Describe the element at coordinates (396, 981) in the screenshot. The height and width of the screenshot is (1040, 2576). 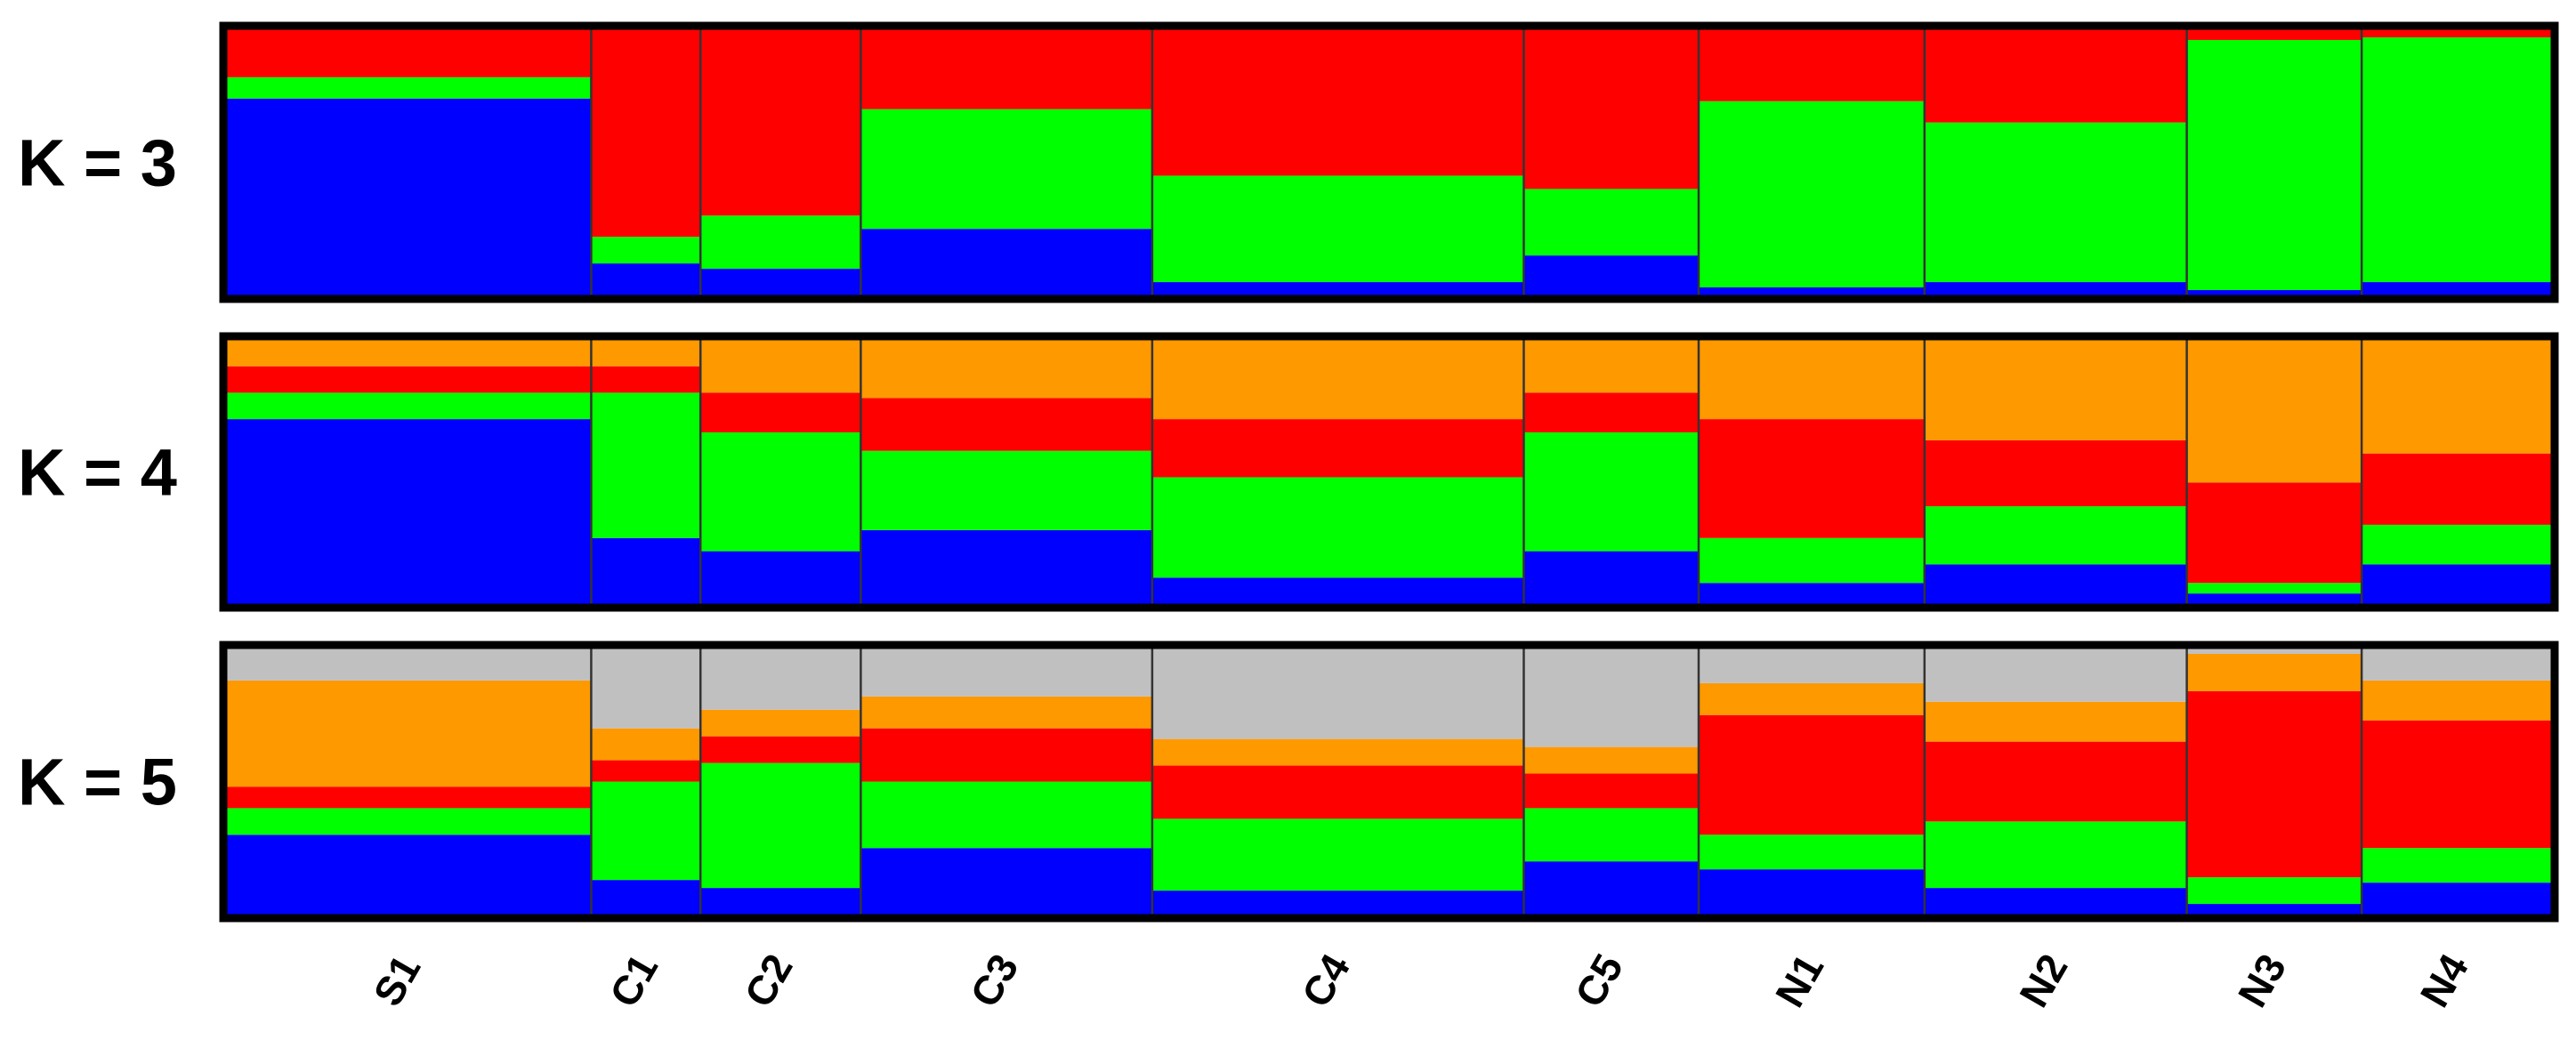
I see `population-label: S1` at that location.